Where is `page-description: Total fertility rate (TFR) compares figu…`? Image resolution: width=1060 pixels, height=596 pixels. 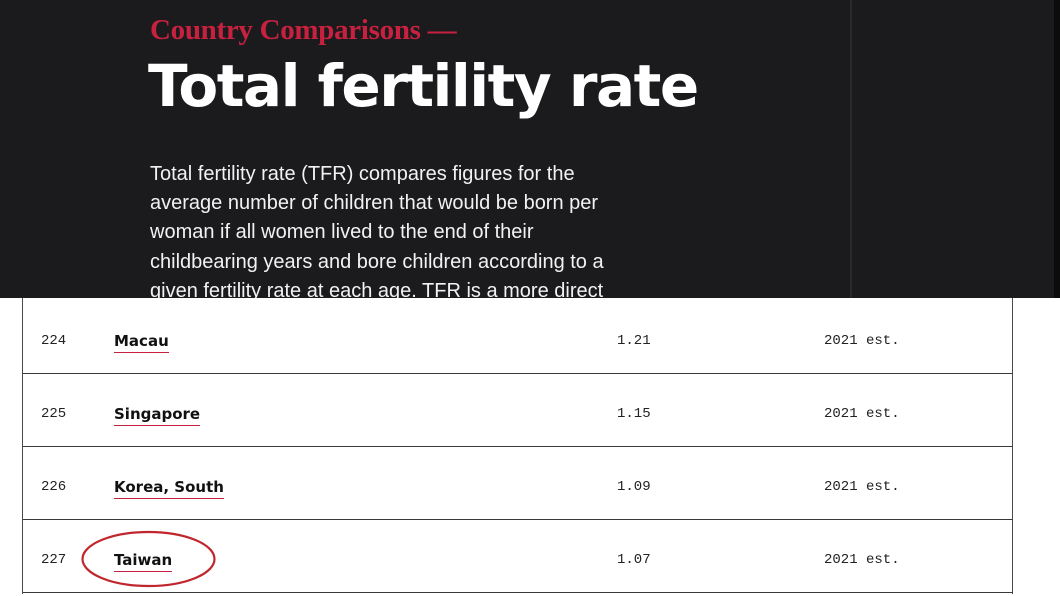 page-description: Total fertility rate (TFR) compares figu… is located at coordinates (440, 229).